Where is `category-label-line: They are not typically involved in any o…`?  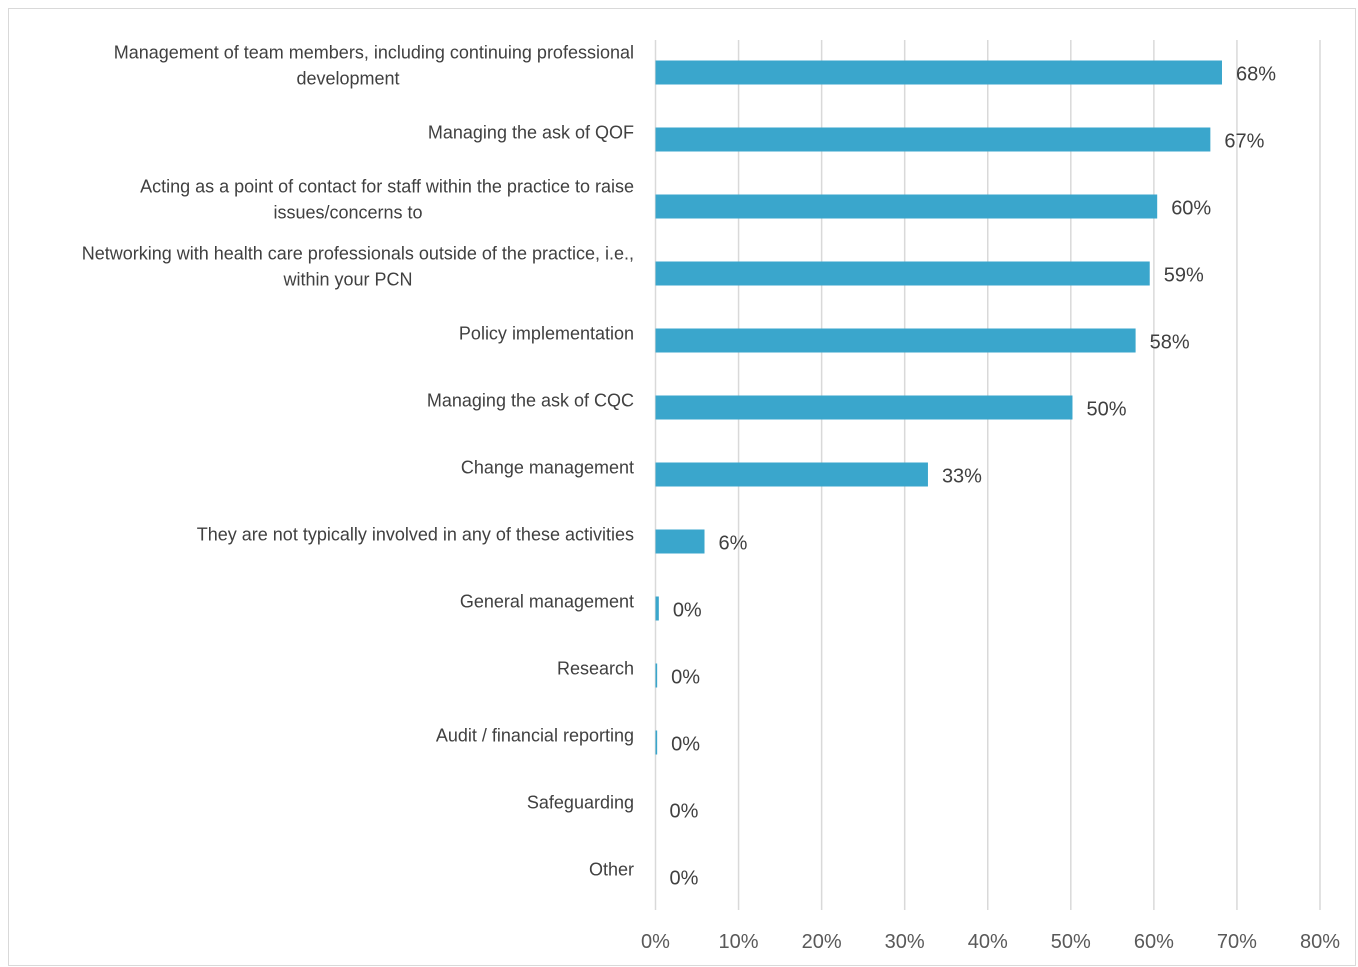 category-label-line: They are not typically involved in any o… is located at coordinates (415, 535).